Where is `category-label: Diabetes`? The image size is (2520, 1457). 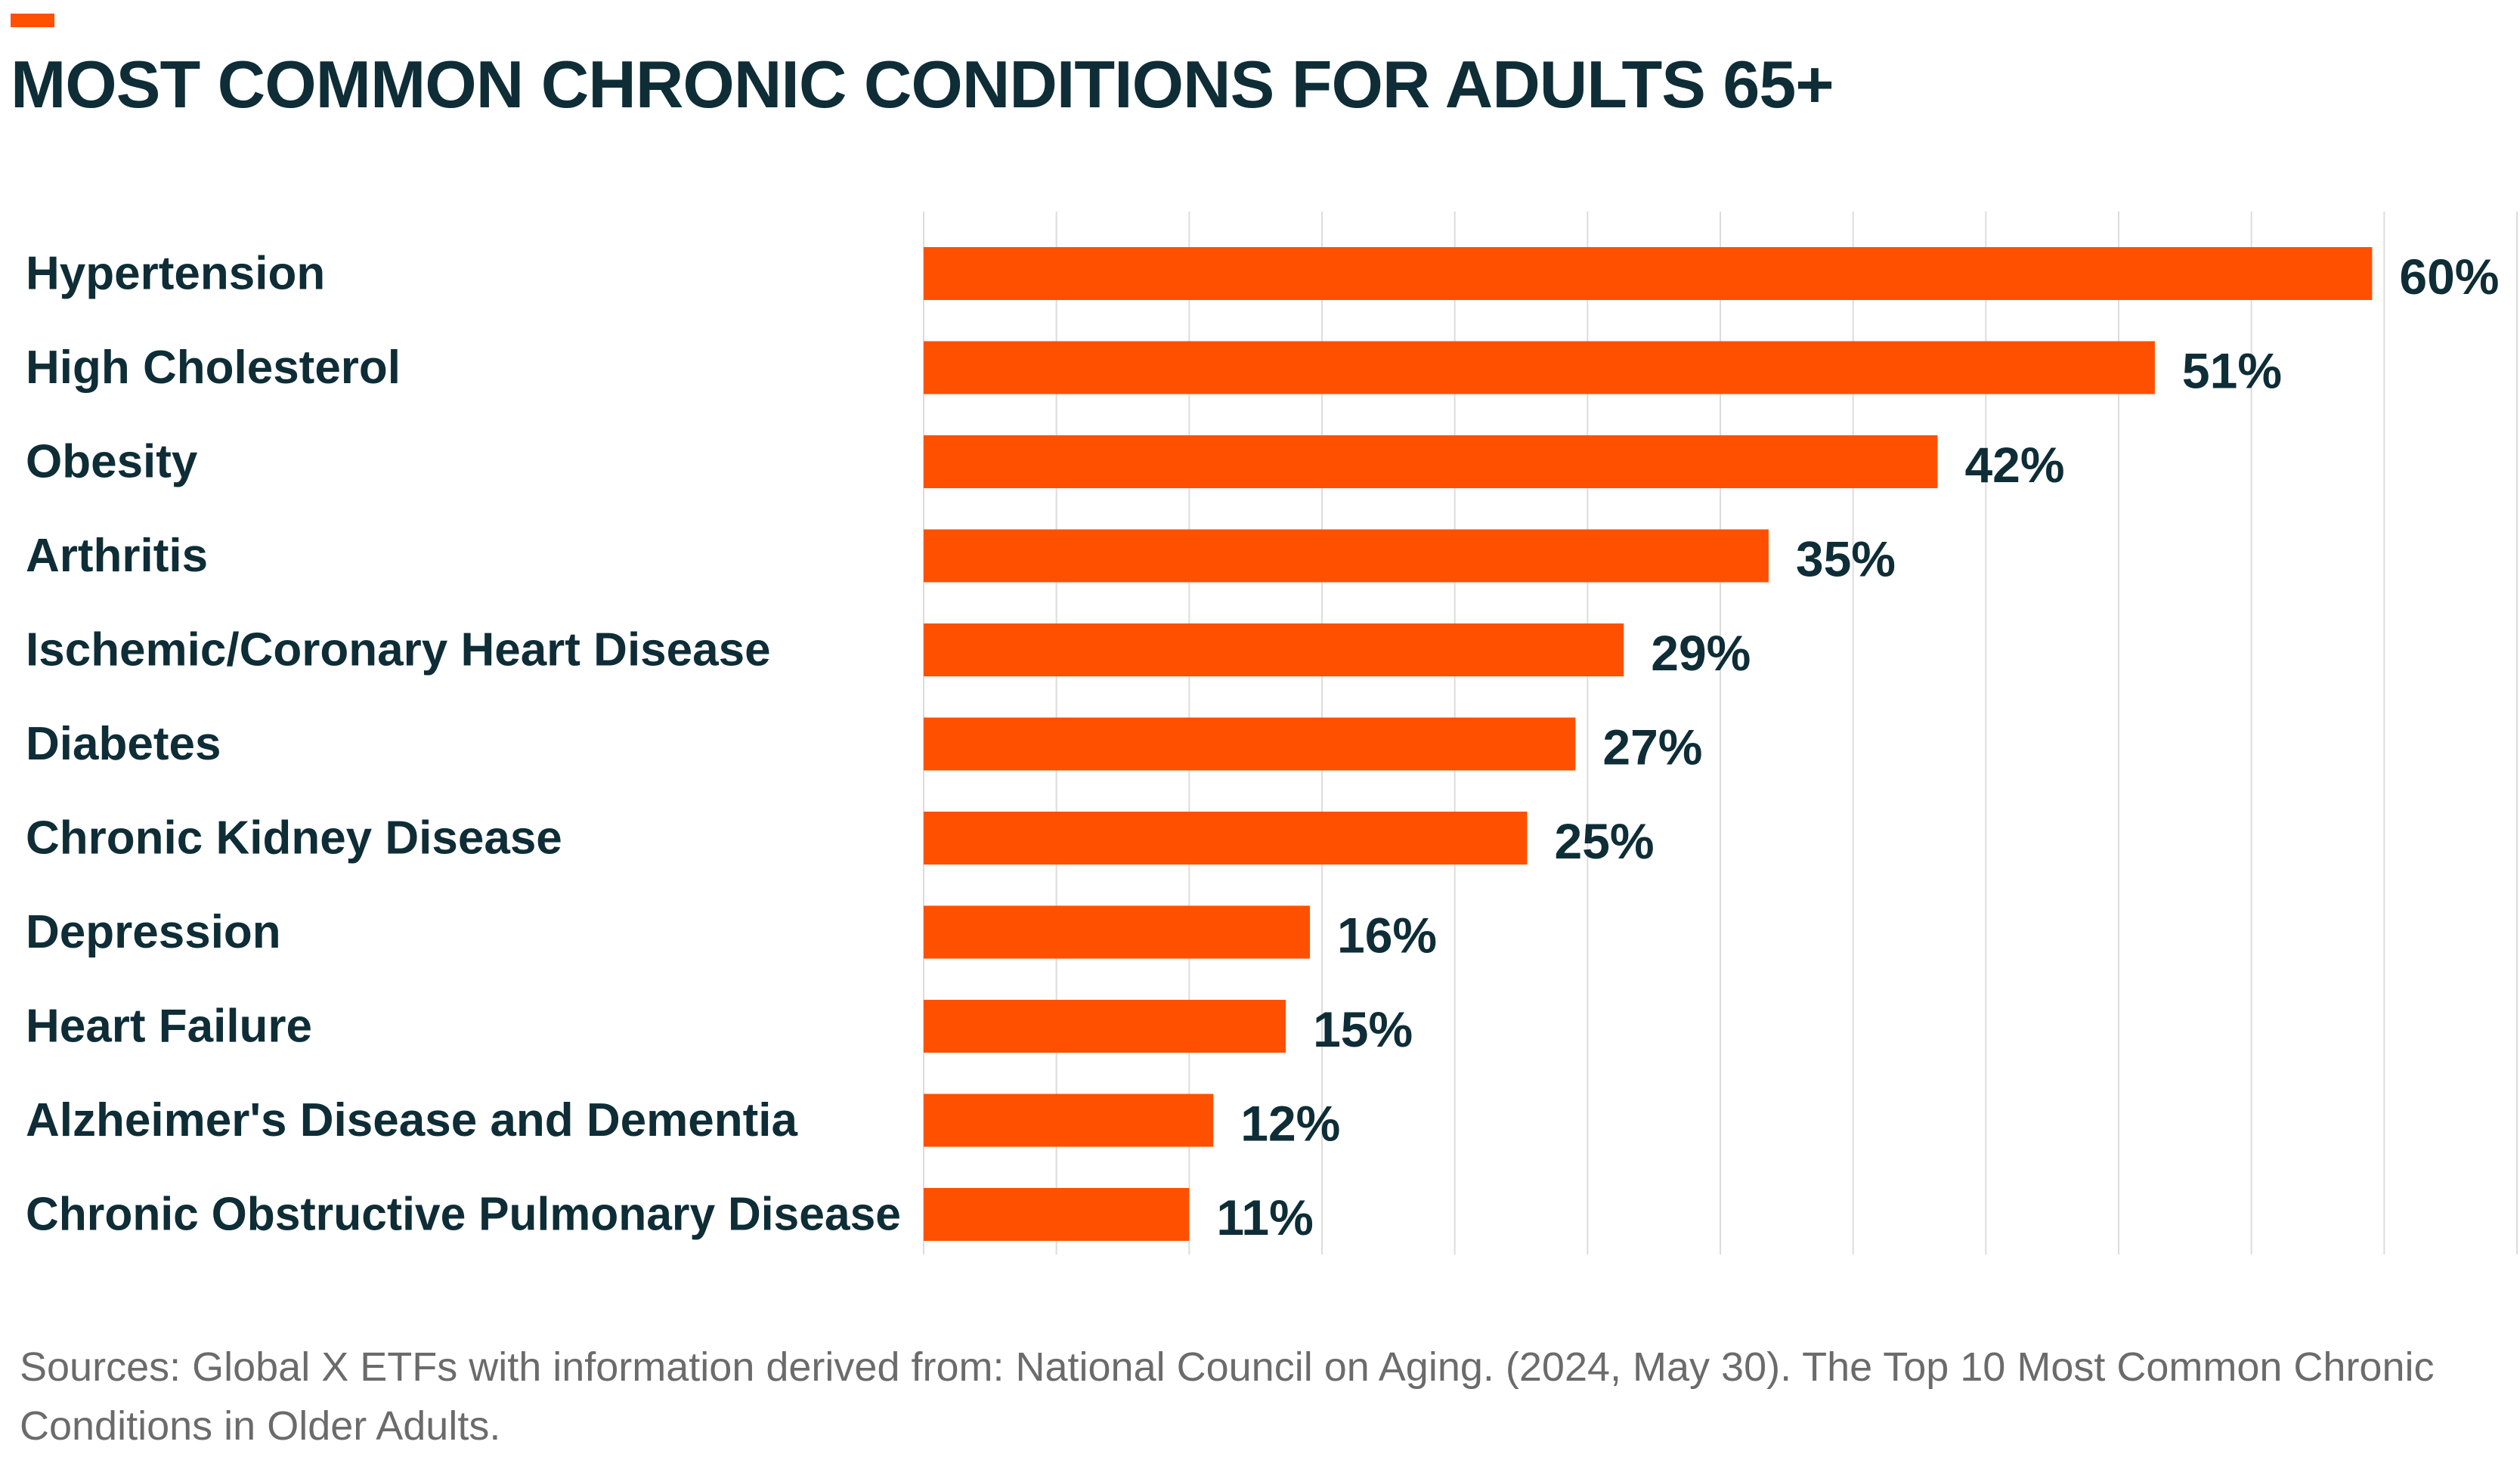 category-label: Diabetes is located at coordinates (123, 744).